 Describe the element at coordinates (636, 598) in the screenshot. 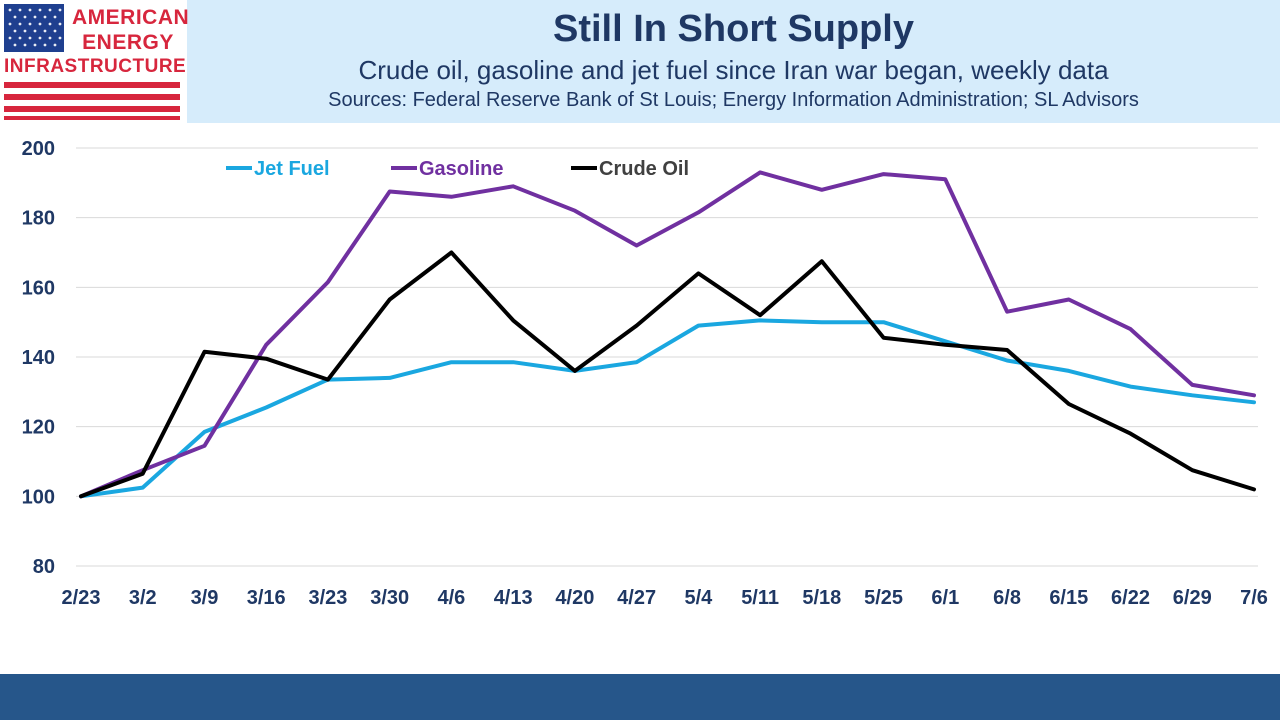

I see `x-tick-label: 4/27` at that location.